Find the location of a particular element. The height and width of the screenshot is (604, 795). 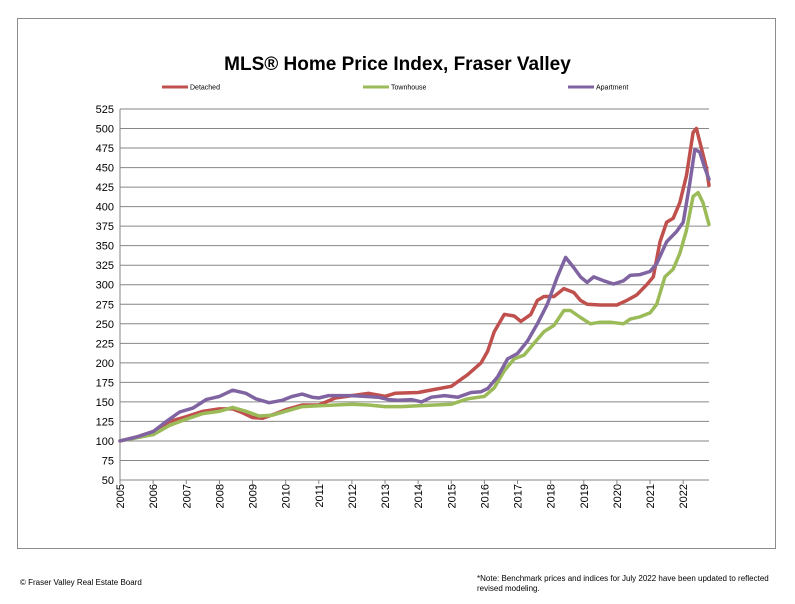

legend-label-detached: Detached is located at coordinates (205, 88).